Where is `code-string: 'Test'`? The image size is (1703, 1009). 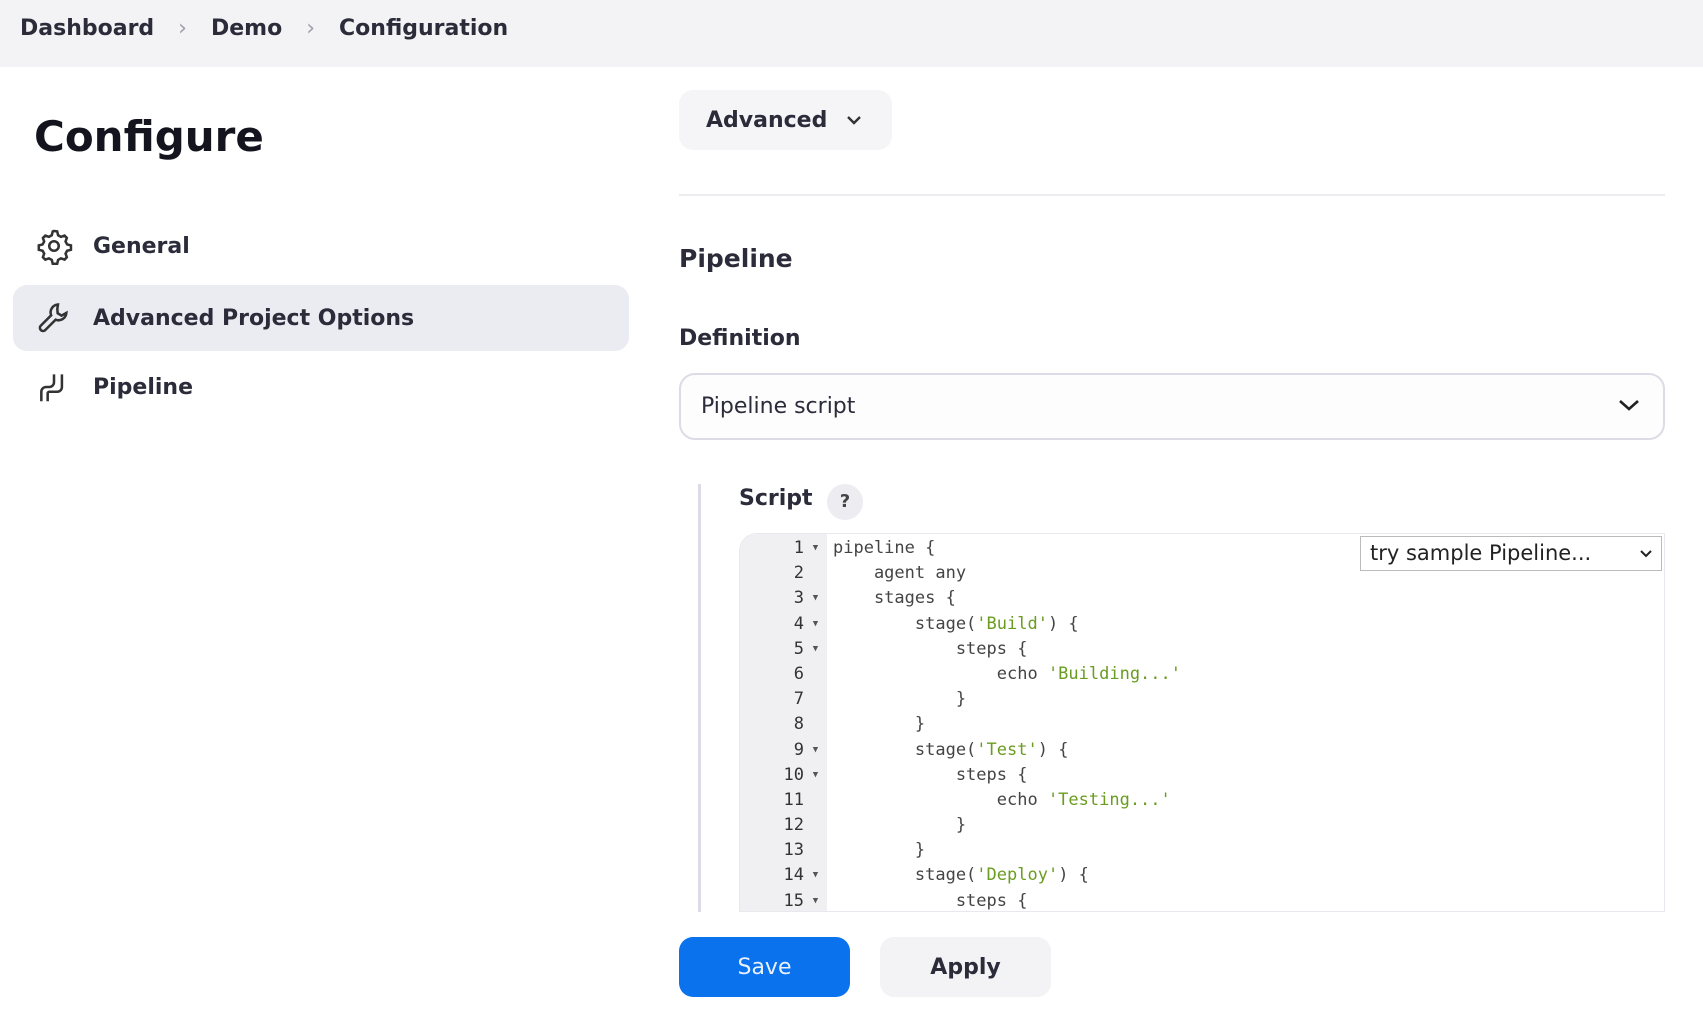
code-string: 'Test' is located at coordinates (1007, 749).